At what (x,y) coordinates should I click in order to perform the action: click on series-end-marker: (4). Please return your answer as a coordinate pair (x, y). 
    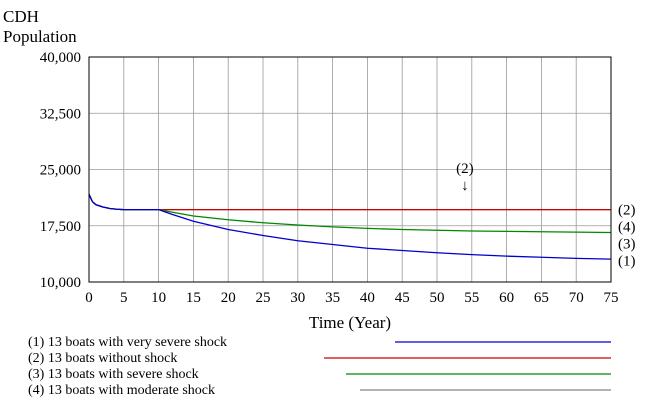
    Looking at the image, I should click on (627, 228).